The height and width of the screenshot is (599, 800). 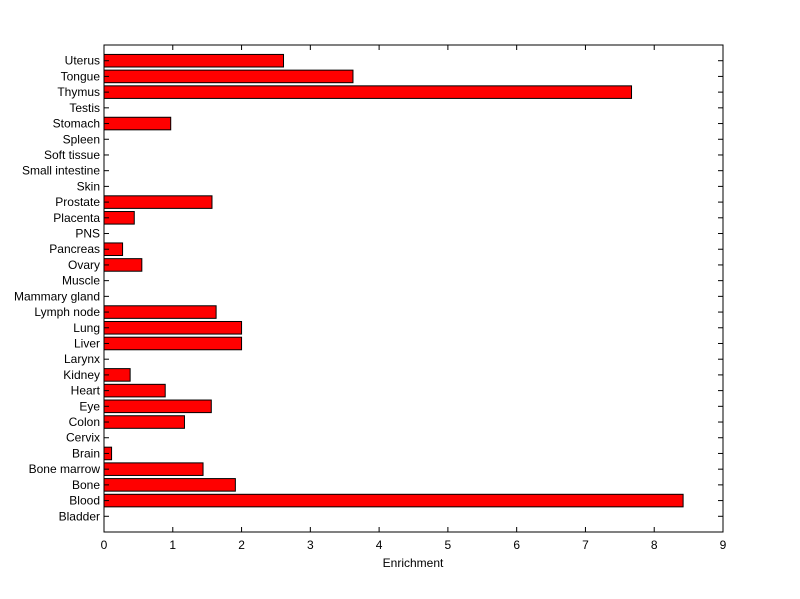 I want to click on bar-bone-marrow, so click(x=153, y=469).